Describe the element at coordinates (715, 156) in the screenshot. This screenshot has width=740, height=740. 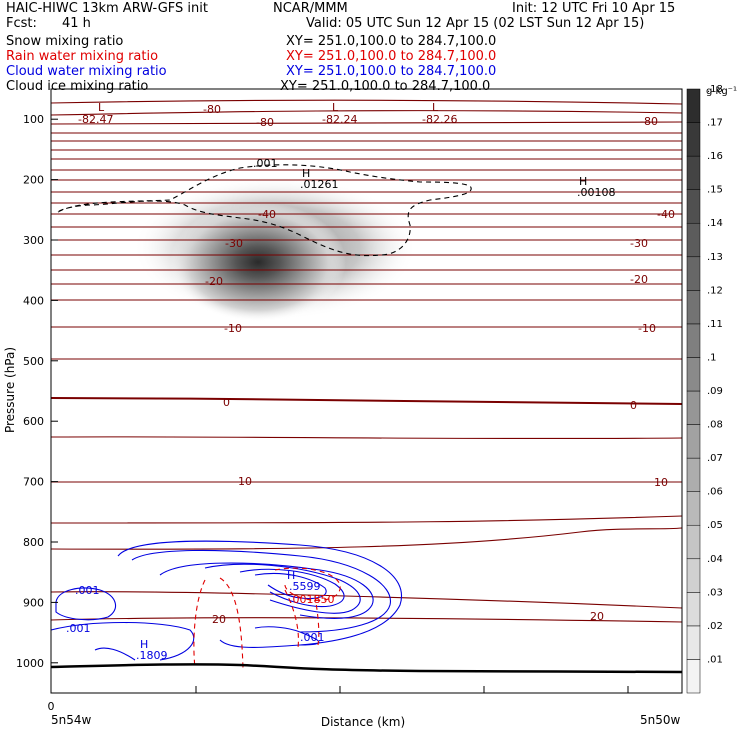
I see `colorbar-tick-label: .16` at that location.